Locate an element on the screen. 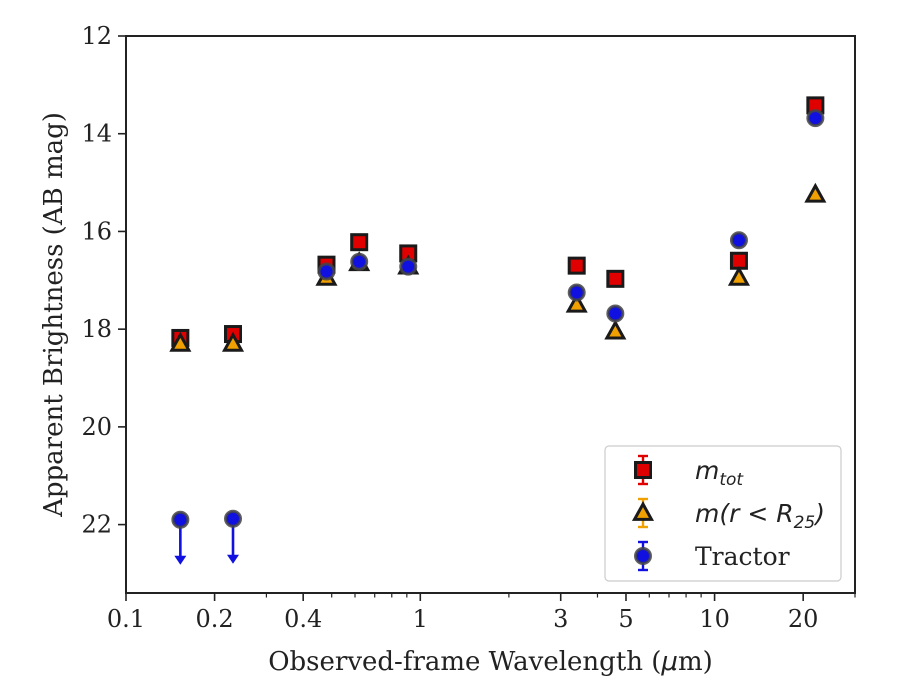 This screenshot has height=700, width=900. legend-marker-tractor is located at coordinates (643, 556).